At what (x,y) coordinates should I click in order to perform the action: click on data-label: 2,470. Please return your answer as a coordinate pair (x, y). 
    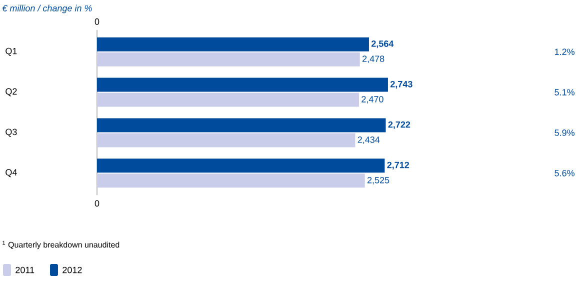
    Looking at the image, I should click on (373, 100).